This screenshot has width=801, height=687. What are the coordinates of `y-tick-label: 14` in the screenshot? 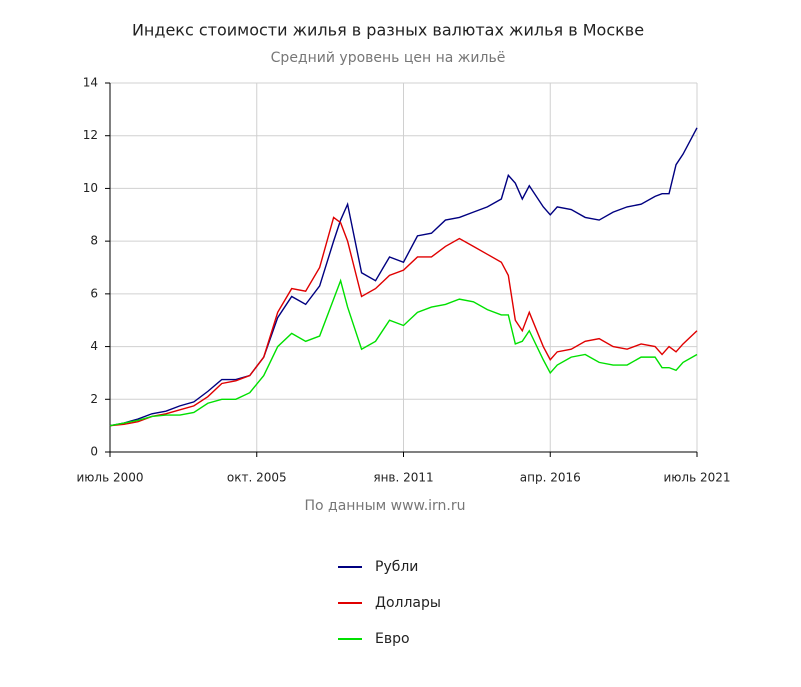 It's located at (90, 83).